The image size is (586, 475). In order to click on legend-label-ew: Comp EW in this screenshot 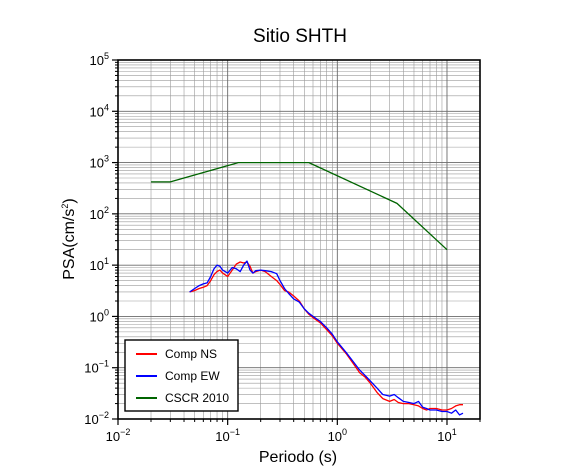, I will do `click(192, 376)`.